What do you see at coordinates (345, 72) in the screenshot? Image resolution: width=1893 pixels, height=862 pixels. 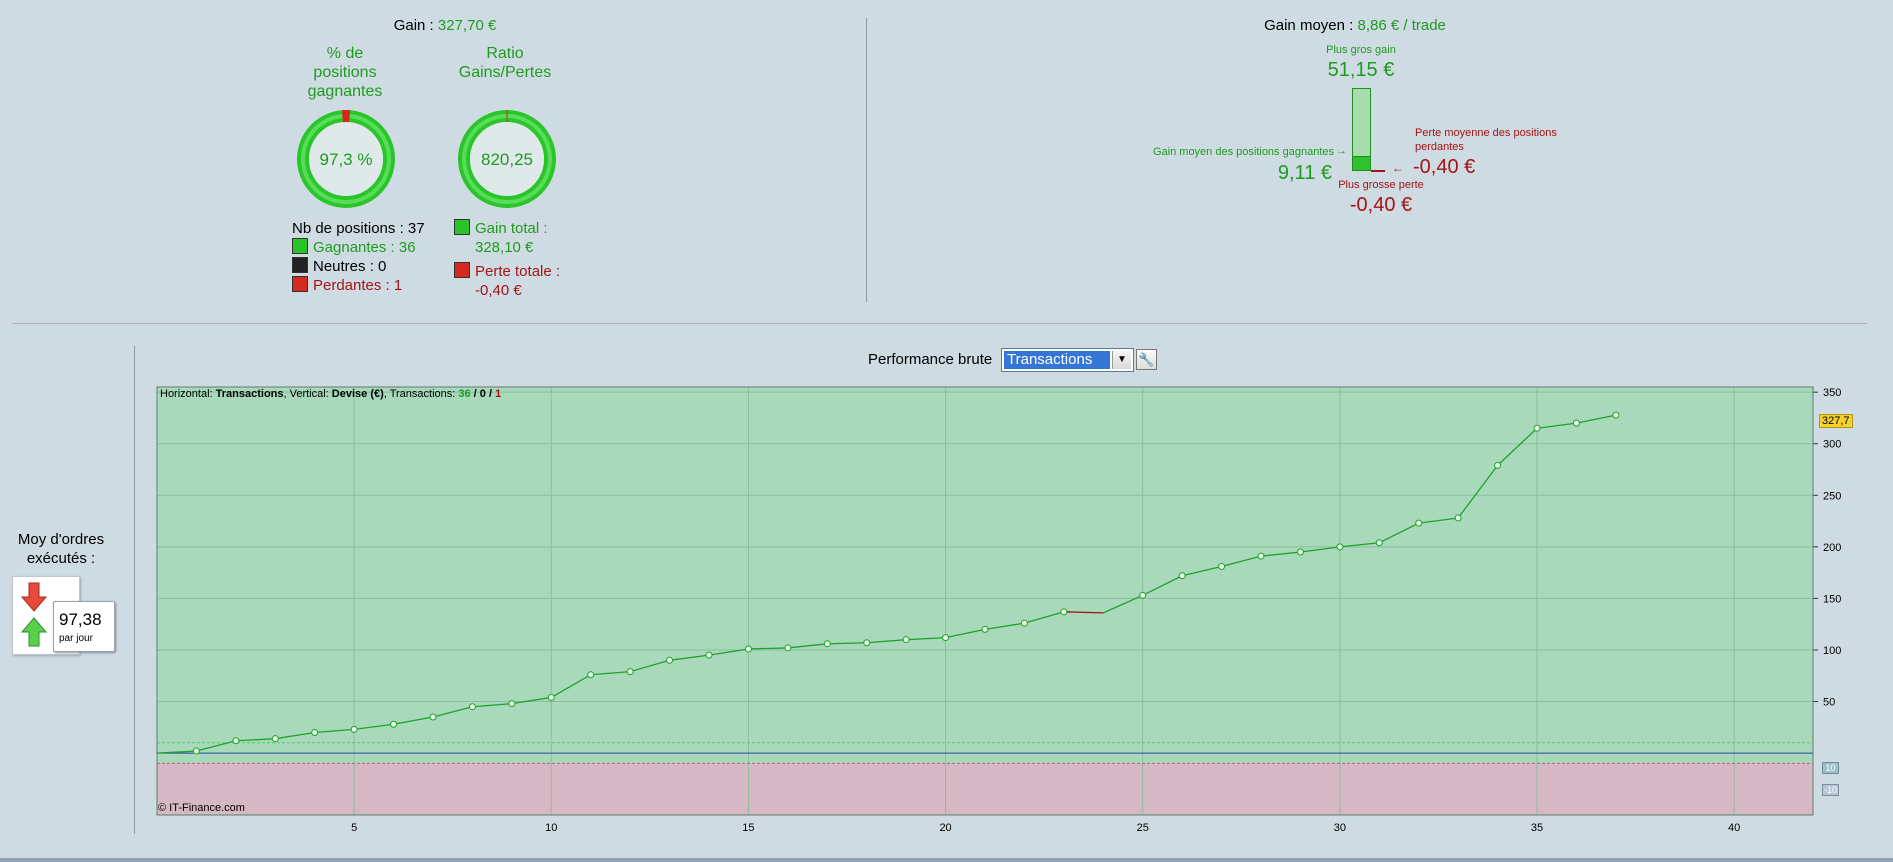 I see `pct-winning-label: % de positions gagnantes` at bounding box center [345, 72].